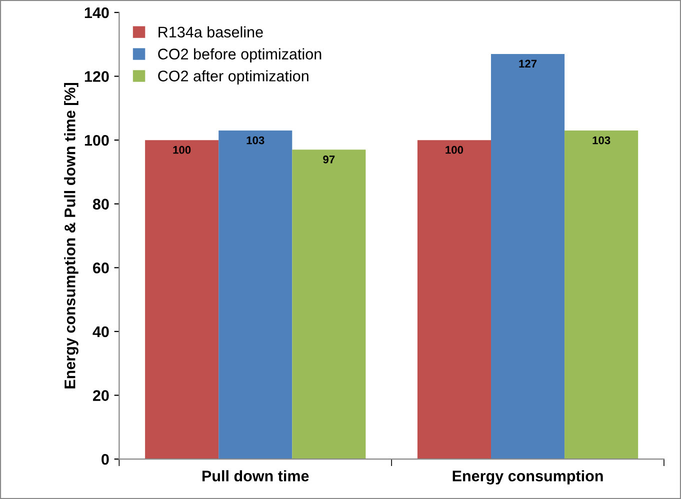 This screenshot has height=499, width=681. Describe the element at coordinates (96, 76) in the screenshot. I see `y-tick-label: 120` at that location.